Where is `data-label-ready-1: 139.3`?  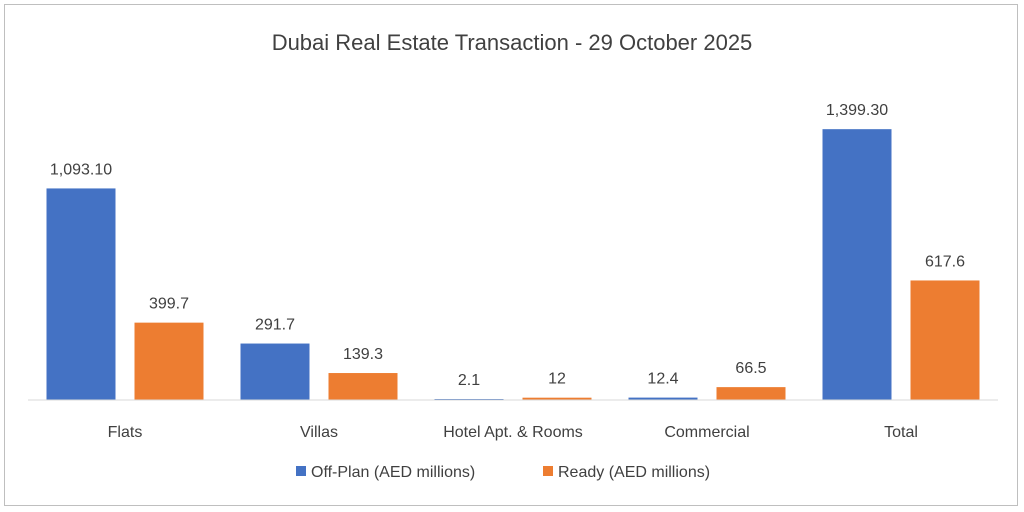
data-label-ready-1: 139.3 is located at coordinates (363, 354).